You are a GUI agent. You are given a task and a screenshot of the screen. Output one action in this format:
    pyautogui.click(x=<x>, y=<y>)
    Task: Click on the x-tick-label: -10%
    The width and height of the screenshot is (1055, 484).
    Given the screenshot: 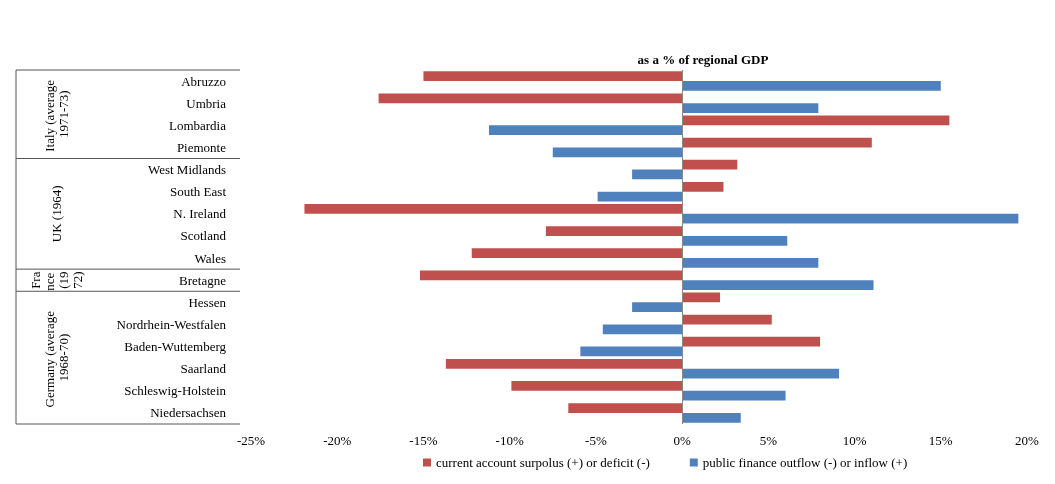 What is the action you would take?
    pyautogui.click(x=509, y=440)
    